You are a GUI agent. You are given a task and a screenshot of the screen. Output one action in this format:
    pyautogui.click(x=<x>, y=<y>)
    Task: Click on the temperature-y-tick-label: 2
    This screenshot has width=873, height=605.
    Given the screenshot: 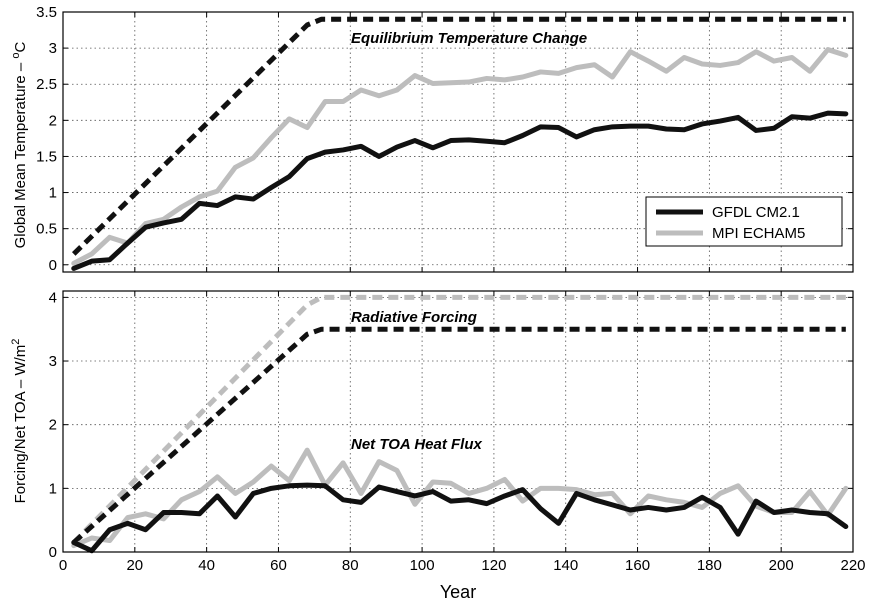 What is the action you would take?
    pyautogui.click(x=53, y=120)
    